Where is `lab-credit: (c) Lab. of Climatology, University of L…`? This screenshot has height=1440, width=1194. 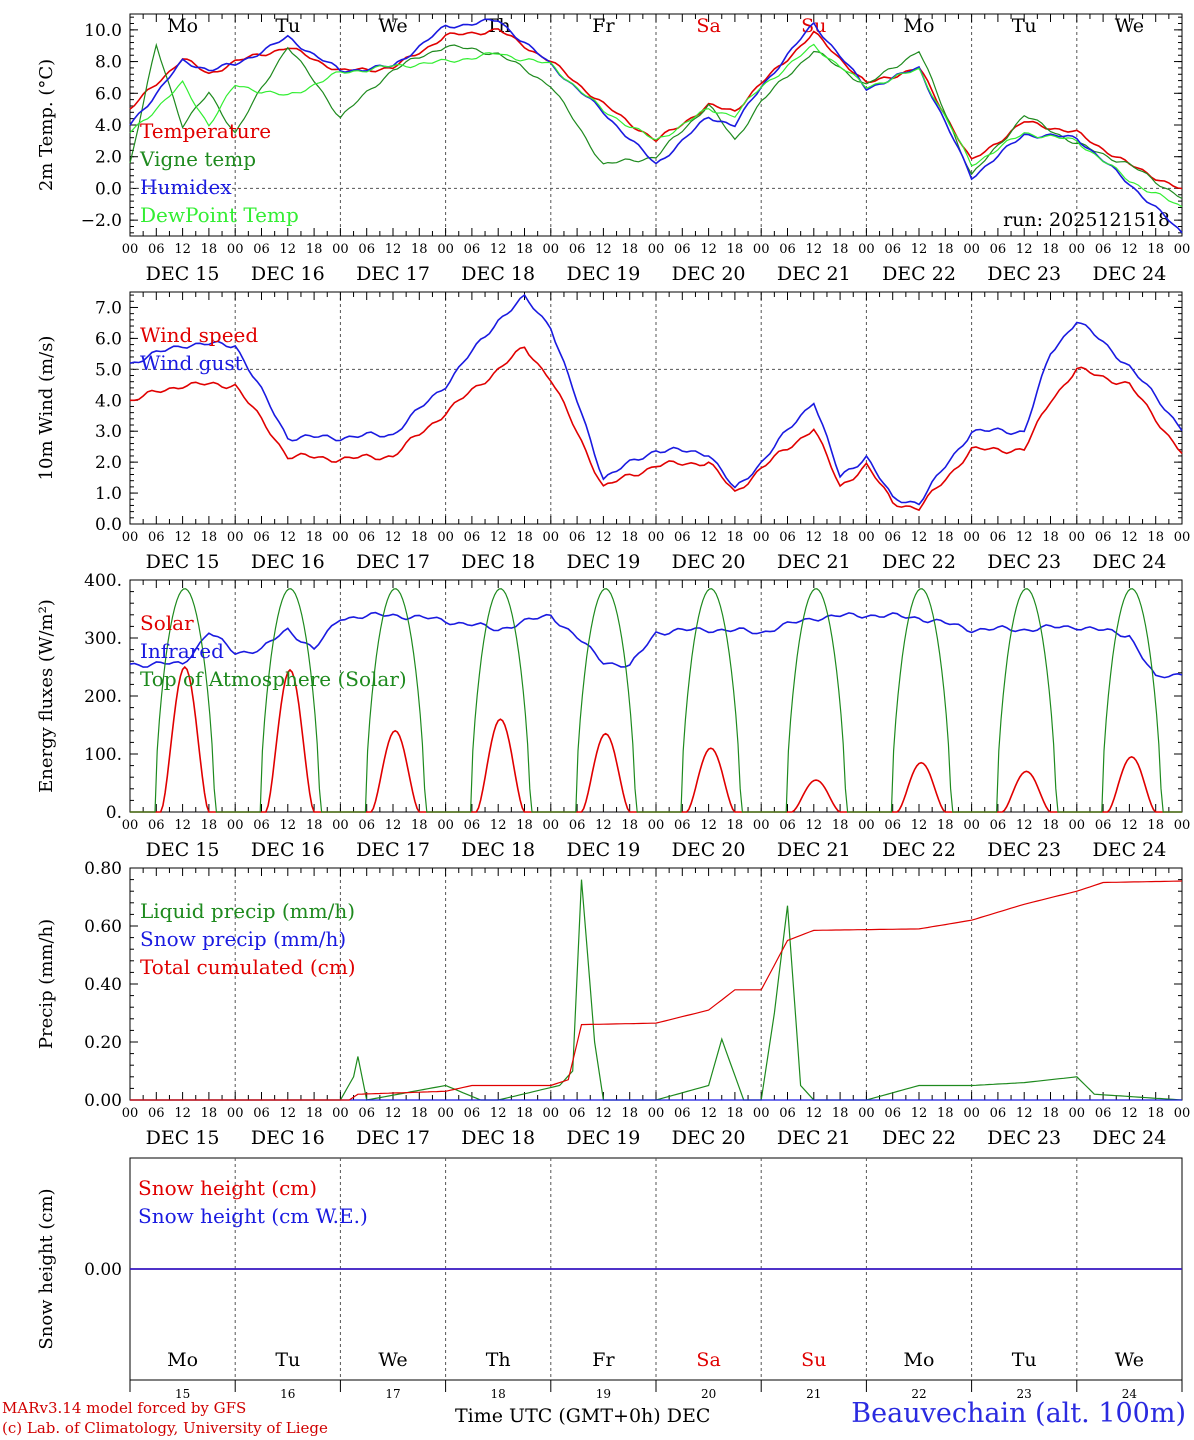 lab-credit: (c) Lab. of Climatology, University of L… is located at coordinates (165, 1428).